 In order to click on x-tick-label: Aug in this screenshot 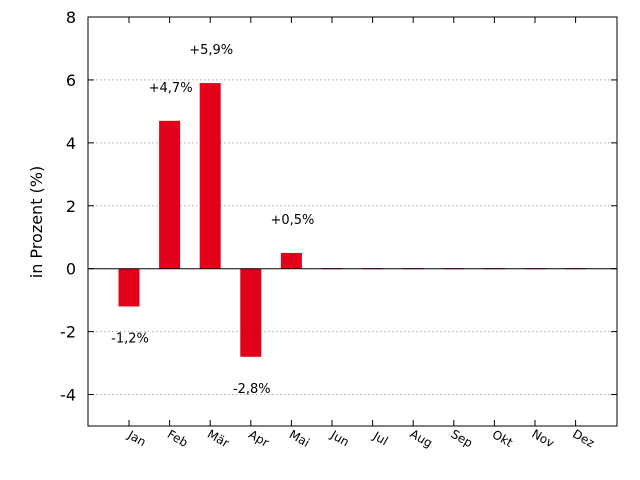, I will do `click(421, 439)`.